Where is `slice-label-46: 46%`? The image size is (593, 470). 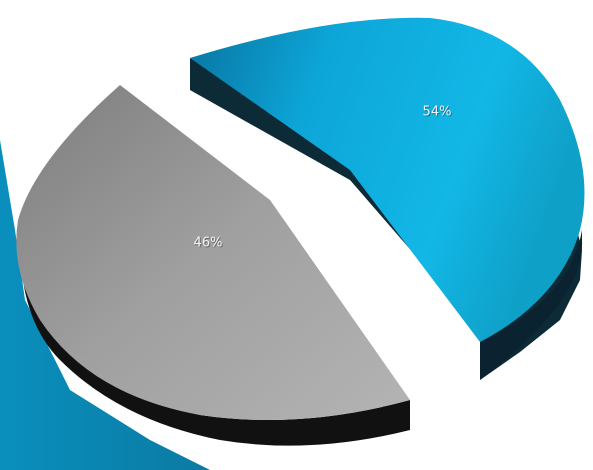
slice-label-46: 46% is located at coordinates (208, 243).